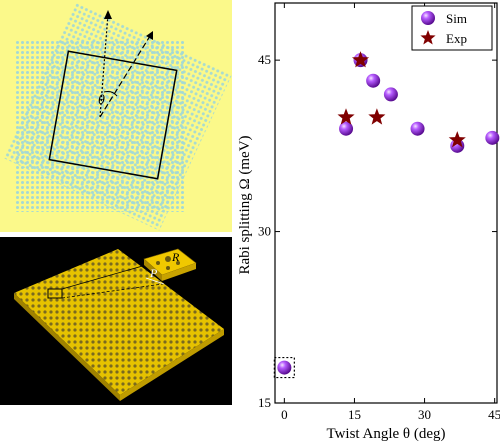 This screenshot has height=444, width=500. Describe the element at coordinates (385, 434) in the screenshot. I see `x-axis-title: Twist Angle θ (deg)` at that location.